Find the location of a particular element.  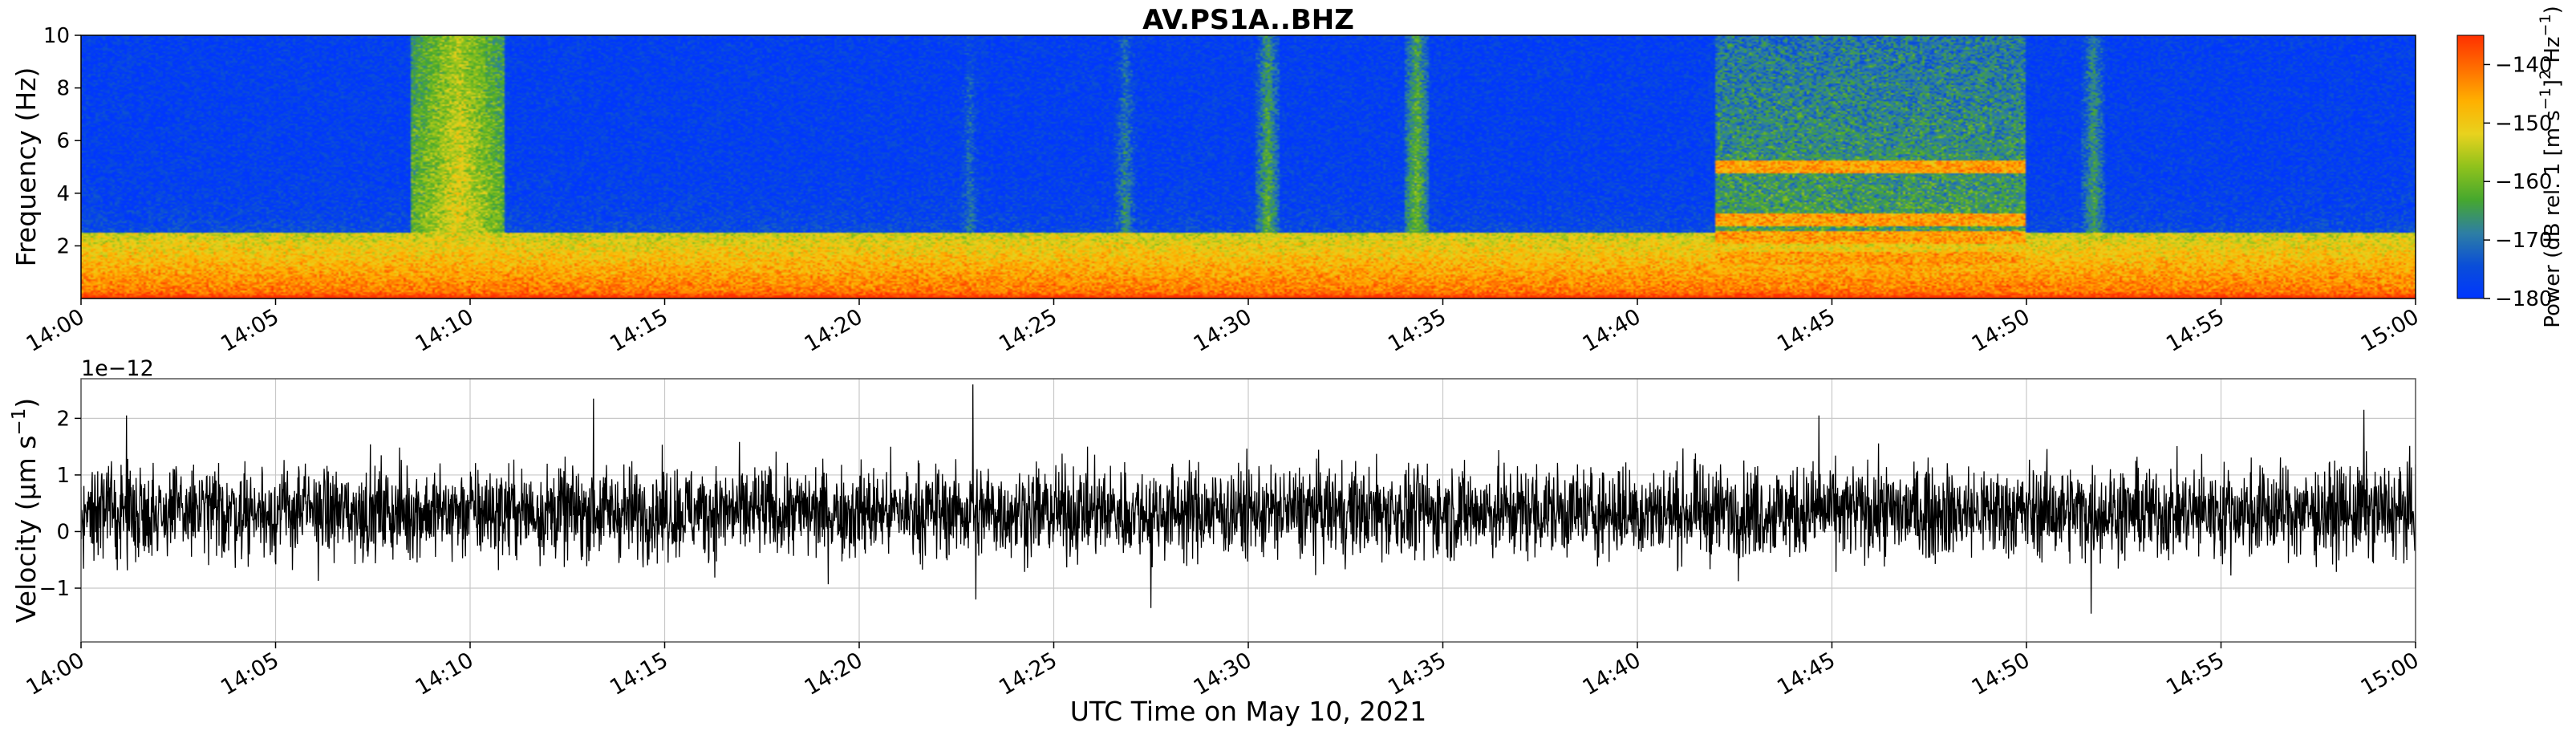

colorbar-tick-label: −150 is located at coordinates (2523, 124).